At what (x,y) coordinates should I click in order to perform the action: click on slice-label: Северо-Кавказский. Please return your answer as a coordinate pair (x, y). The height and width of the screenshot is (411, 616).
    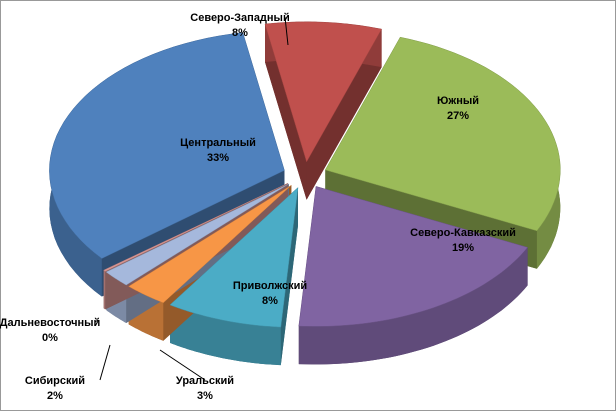
    Looking at the image, I should click on (463, 233).